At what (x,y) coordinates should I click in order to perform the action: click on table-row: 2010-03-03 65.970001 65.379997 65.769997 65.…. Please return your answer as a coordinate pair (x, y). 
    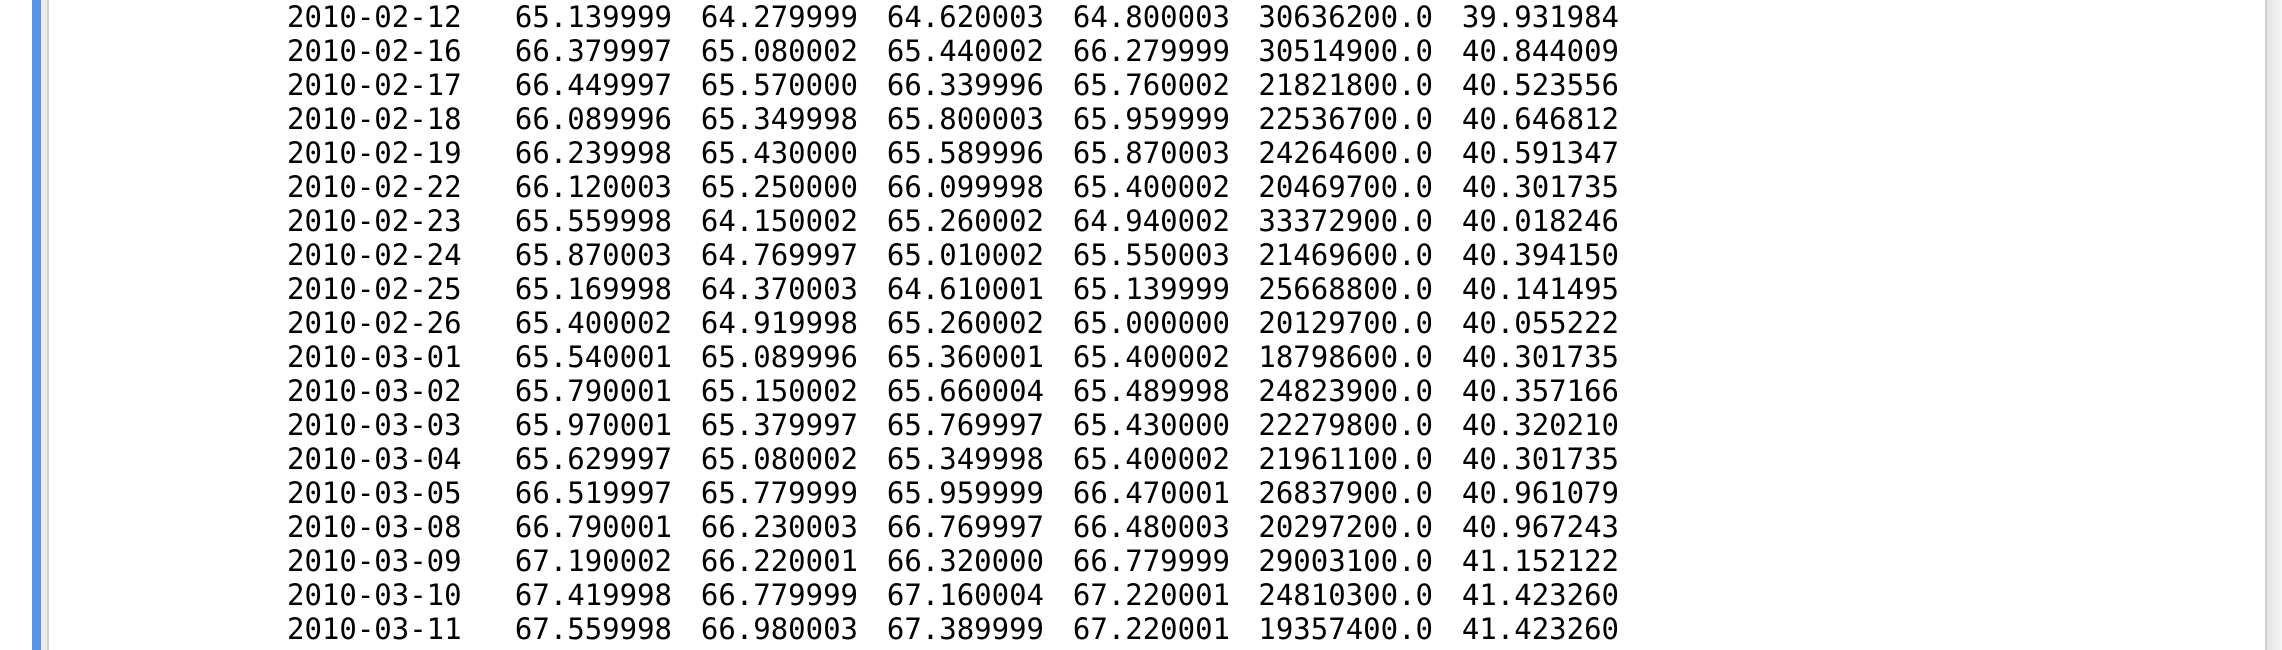
    Looking at the image, I should click on (953, 425).